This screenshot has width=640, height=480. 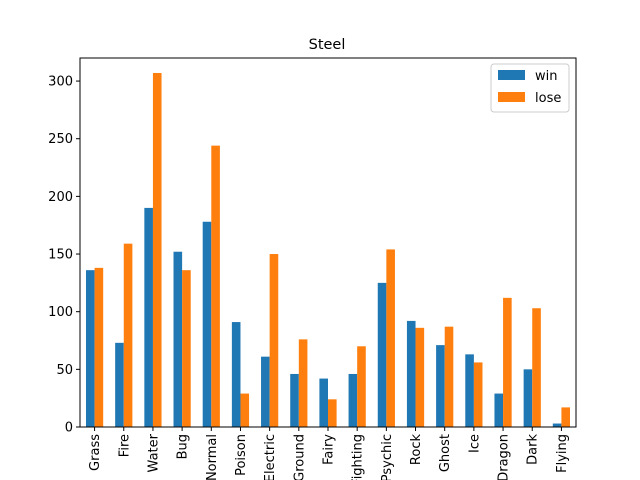 I want to click on bar-lose-electric, so click(x=274, y=340).